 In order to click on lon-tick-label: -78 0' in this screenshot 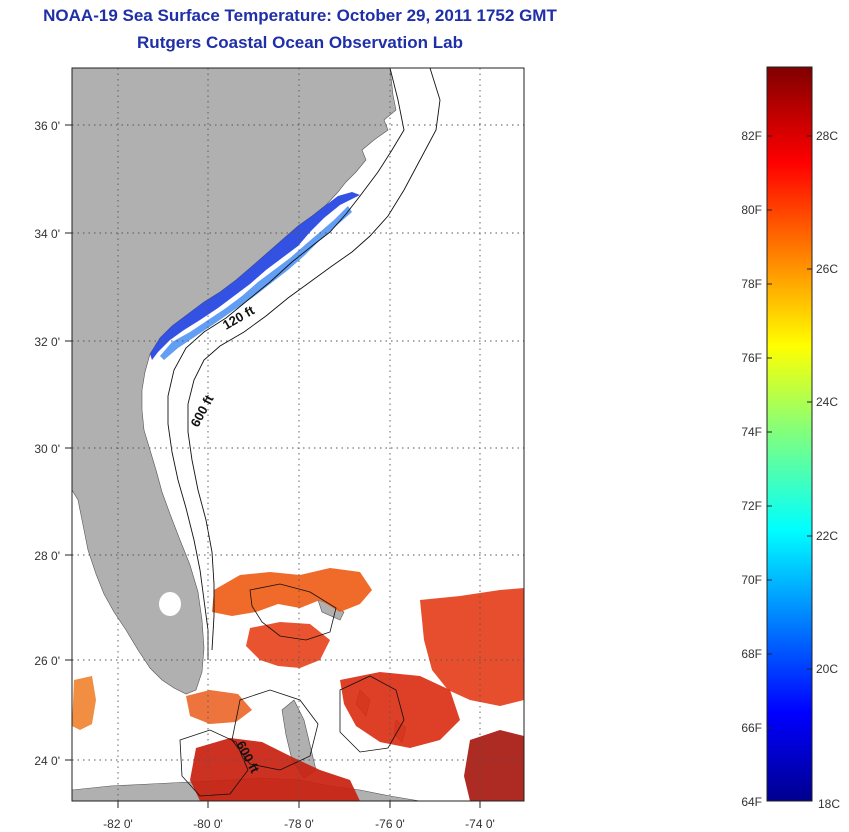, I will do `click(299, 824)`.